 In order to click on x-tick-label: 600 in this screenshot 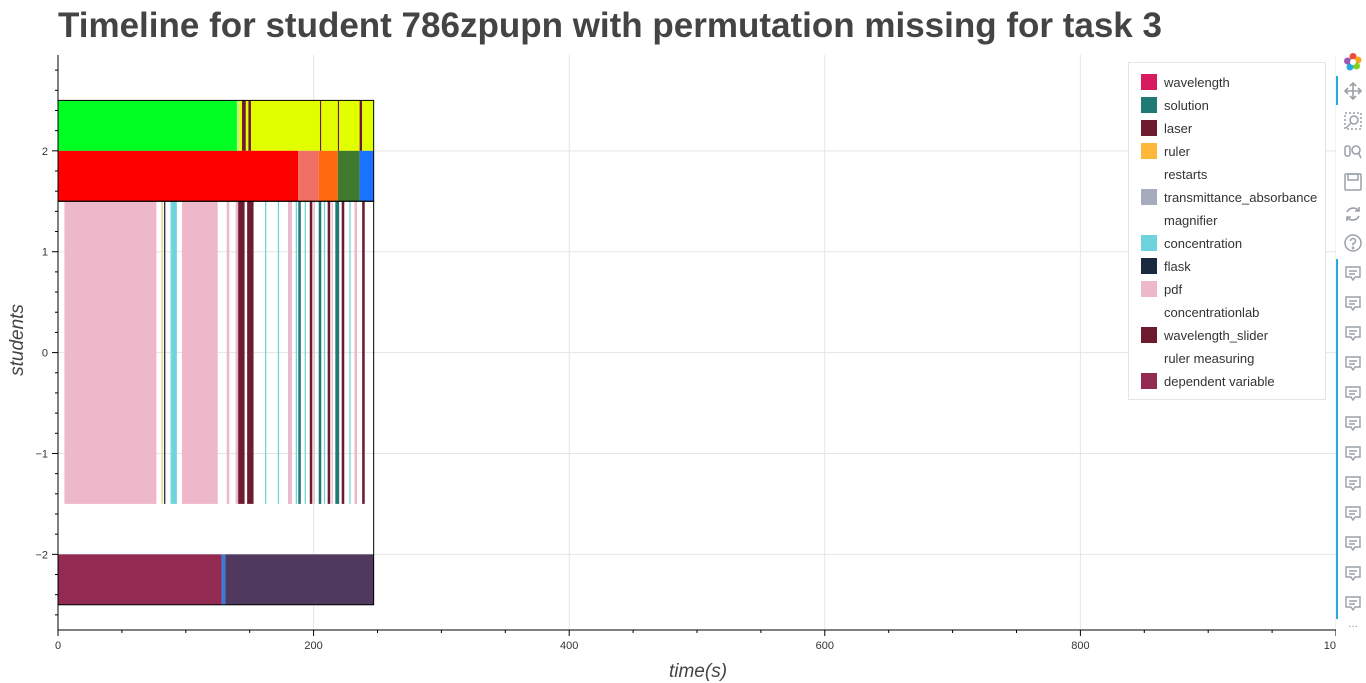, I will do `click(825, 646)`.